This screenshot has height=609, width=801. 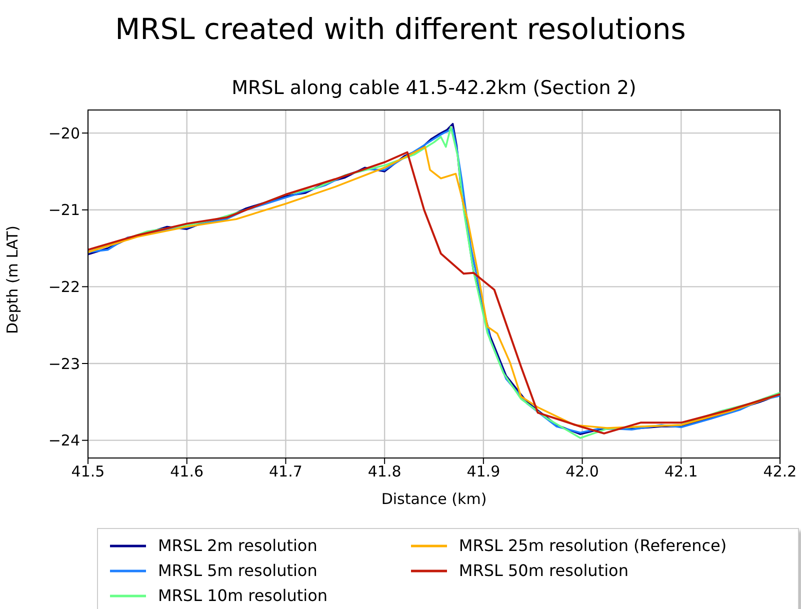 I want to click on x-tick-label: 42.2, so click(x=780, y=471).